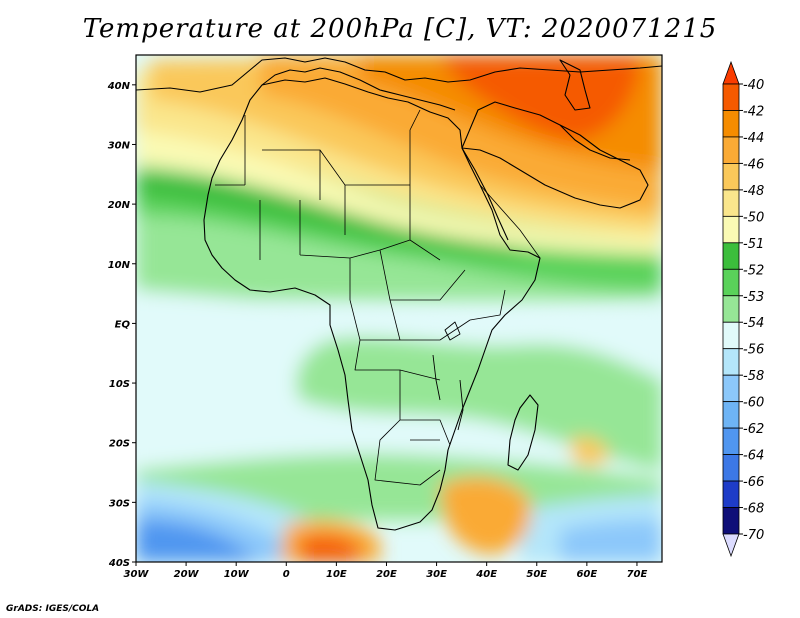 Image resolution: width=800 pixels, height=618 pixels. I want to click on credit-text: GrADS: IGES/COLA, so click(53, 609).